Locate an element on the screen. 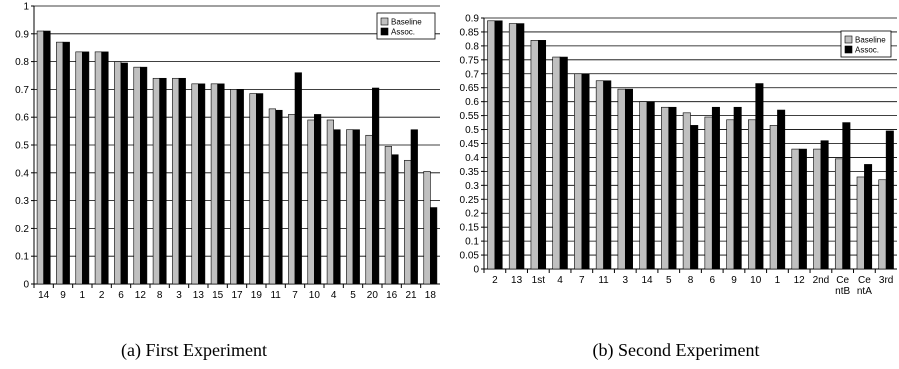  x-tick-label: 9 is located at coordinates (63, 295).